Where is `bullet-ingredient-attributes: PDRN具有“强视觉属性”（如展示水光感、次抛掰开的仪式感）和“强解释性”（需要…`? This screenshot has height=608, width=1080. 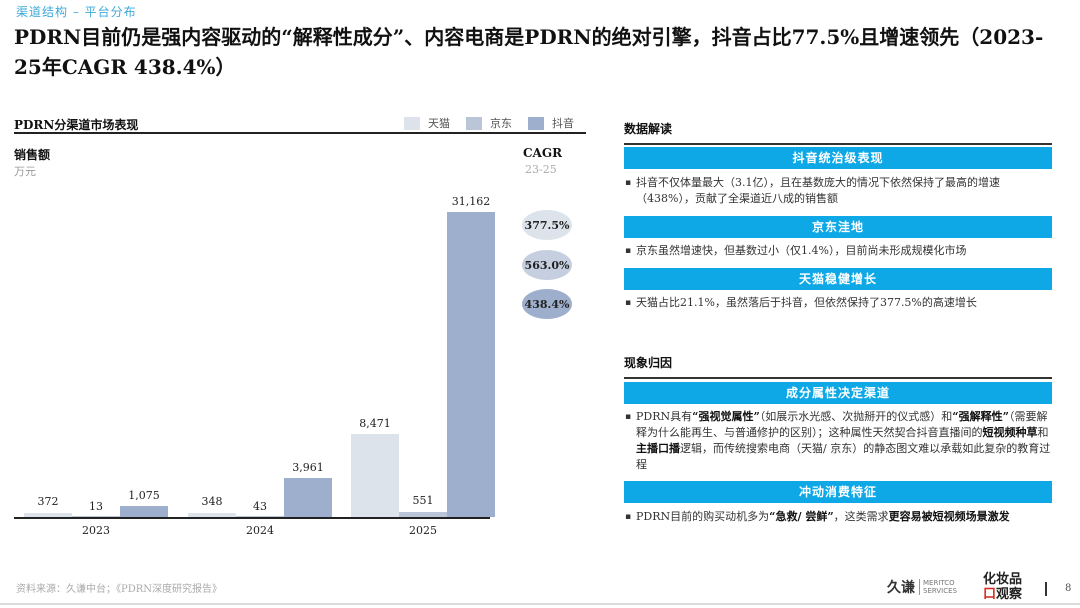
bullet-ingredient-attributes: PDRN具有“强视觉属性”（如展示水光感、次抛掰开的仪式感）和“强解释性”（需要… is located at coordinates (838, 441).